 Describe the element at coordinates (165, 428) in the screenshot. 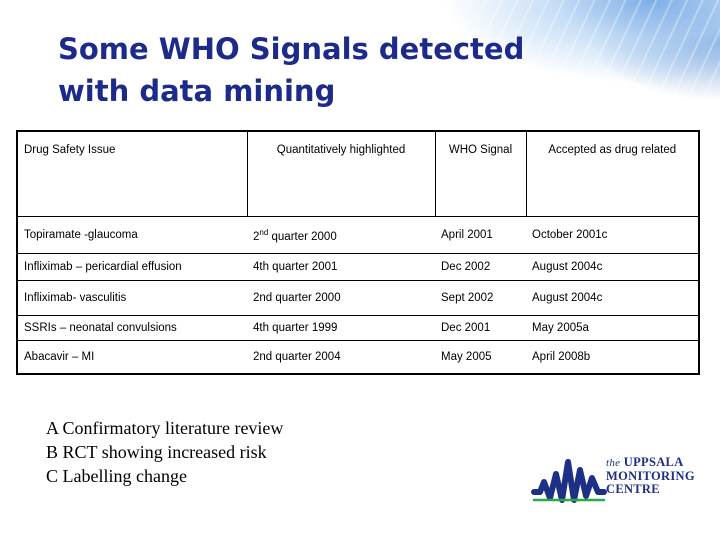

I see `legend-note-a: A Confirmatory literature review` at that location.